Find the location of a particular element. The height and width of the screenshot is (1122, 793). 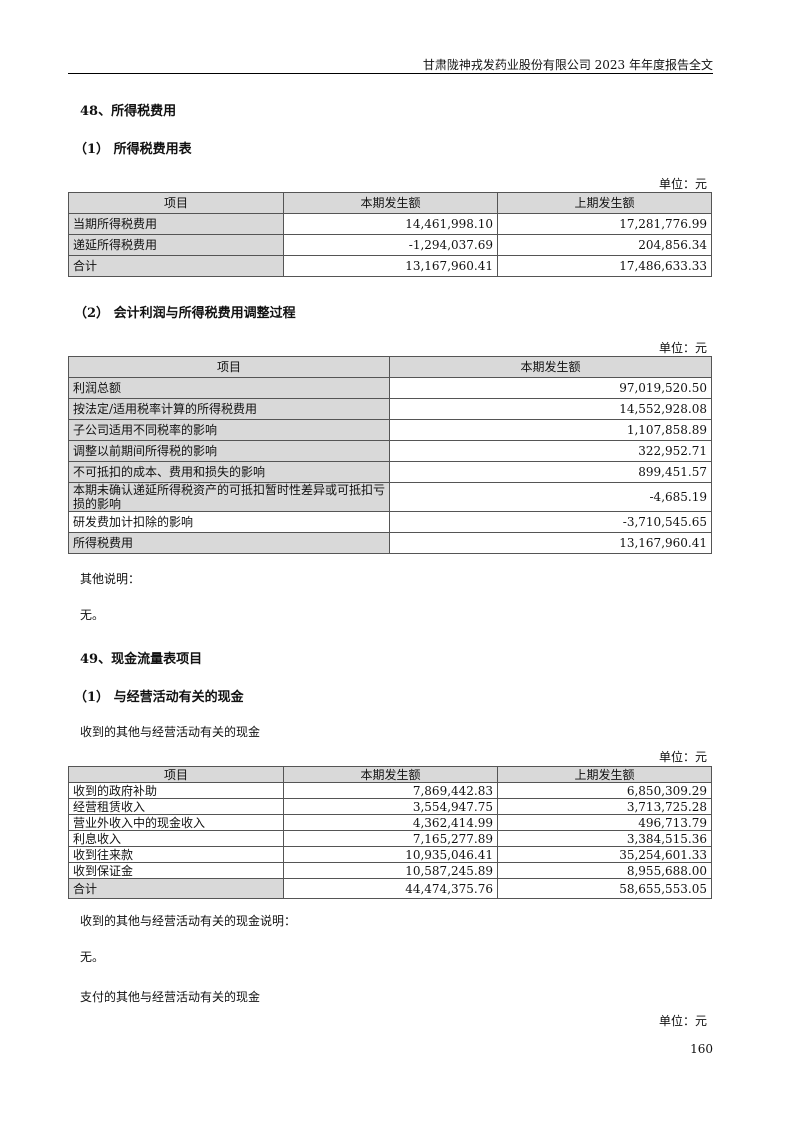

table-row: 利息收入 7,165,277.89 3,384,515.36 is located at coordinates (390, 838).